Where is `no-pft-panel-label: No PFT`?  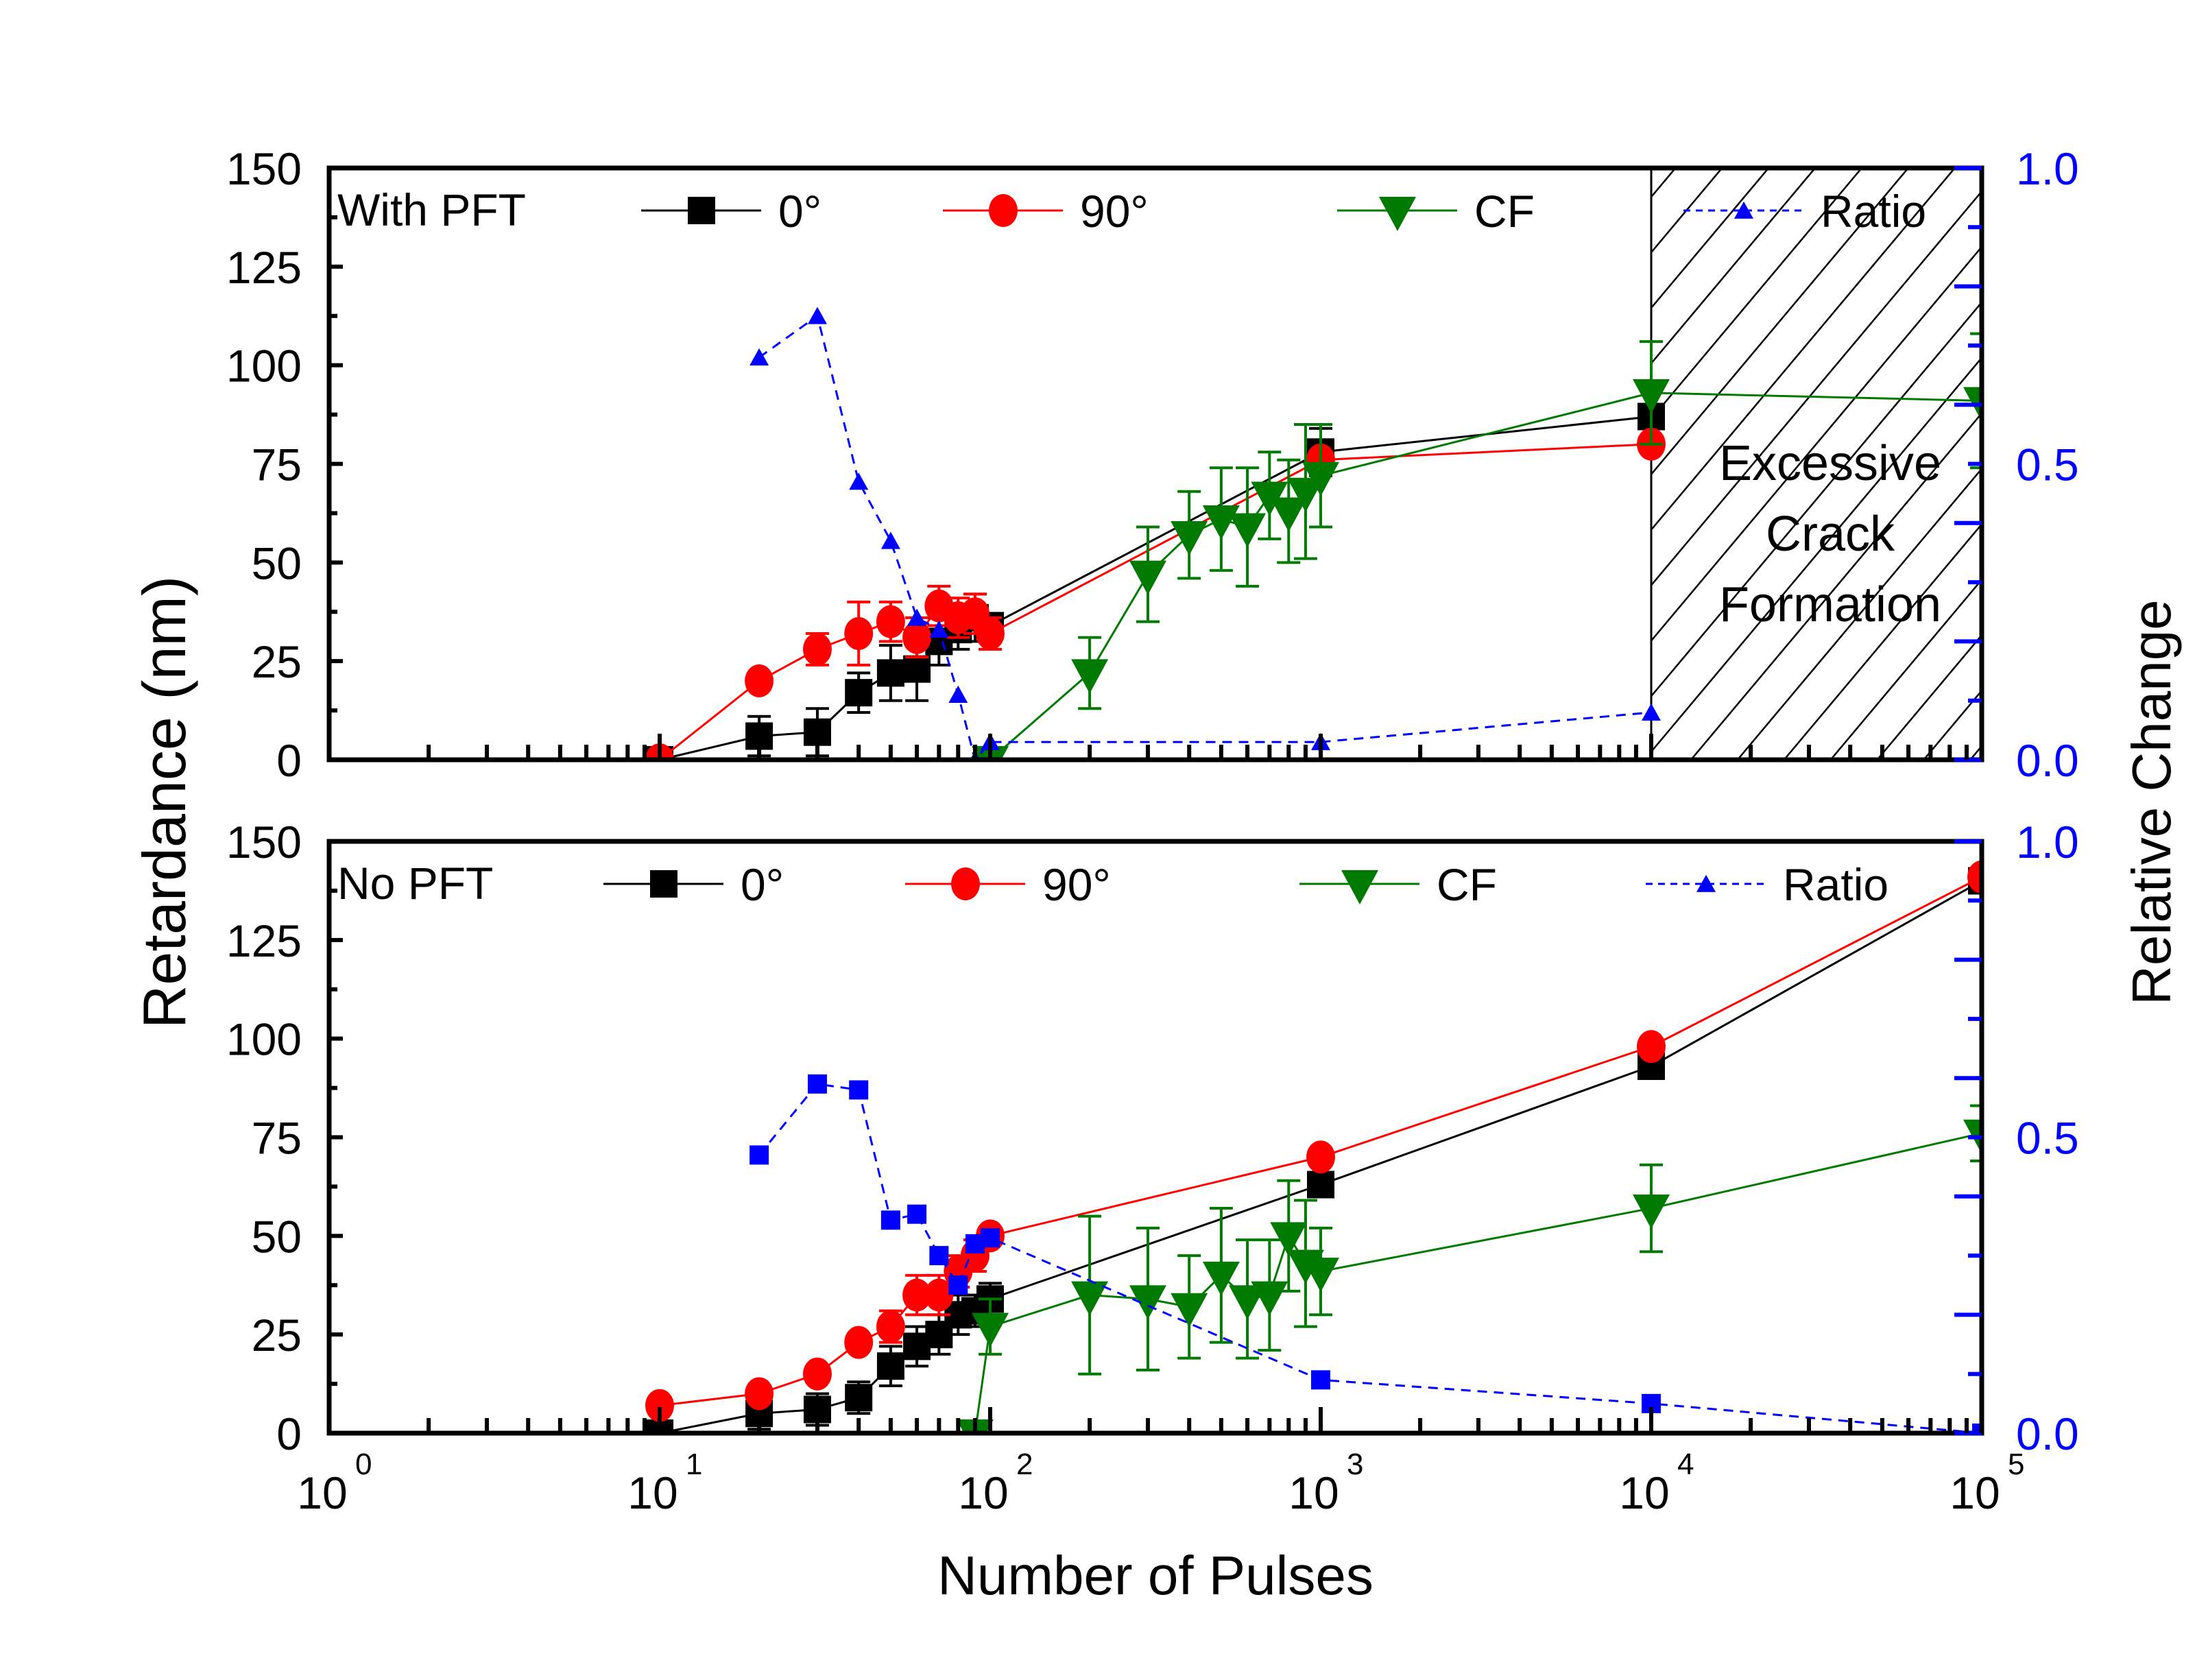
no-pft-panel-label: No PFT is located at coordinates (415, 883).